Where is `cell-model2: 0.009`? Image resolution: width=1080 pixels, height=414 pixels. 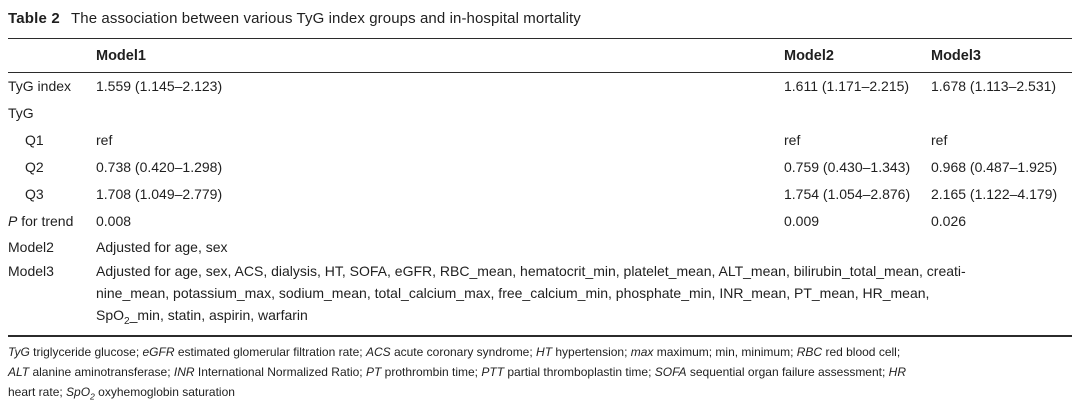
cell-model2: 0.009 is located at coordinates (802, 221).